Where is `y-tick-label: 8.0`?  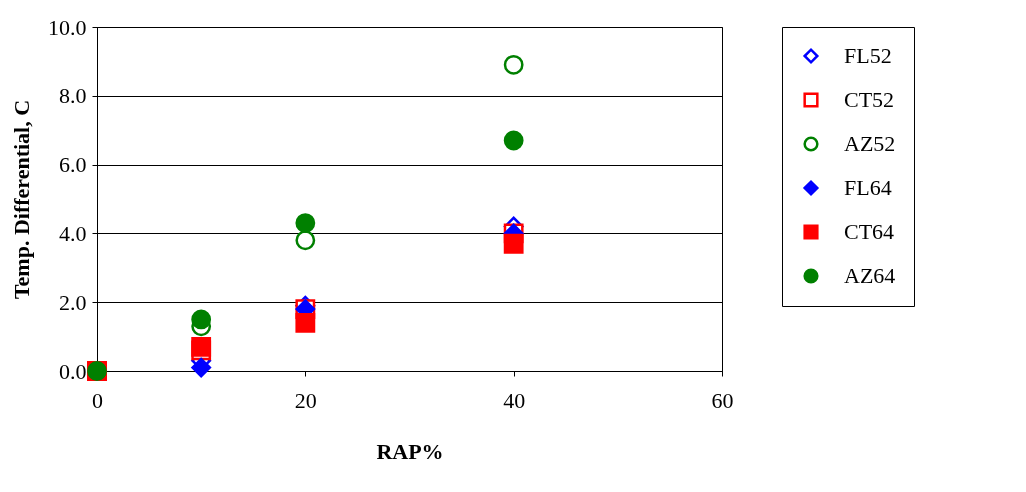 y-tick-label: 8.0 is located at coordinates (73, 96).